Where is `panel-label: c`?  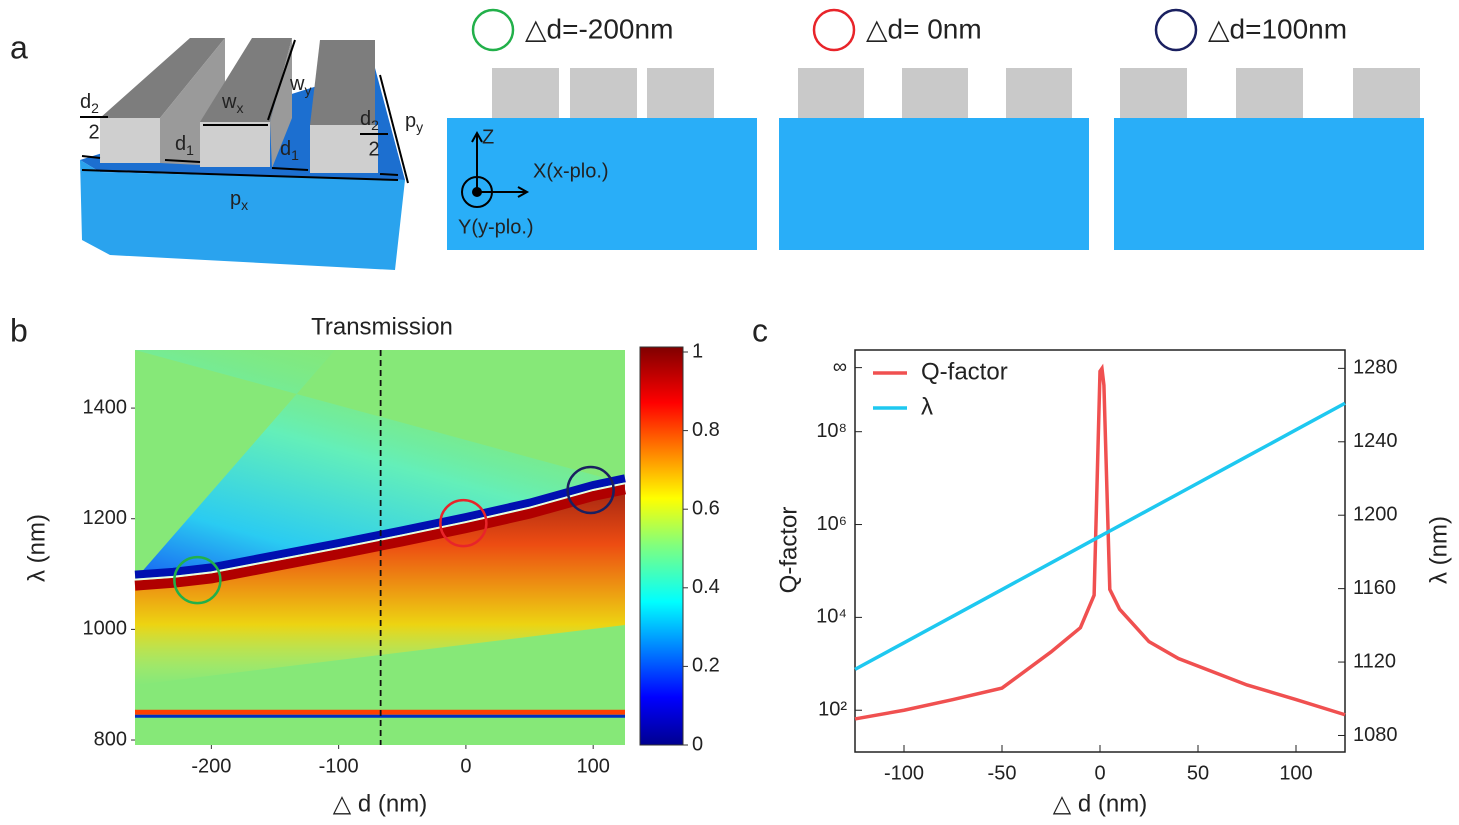 panel-label: c is located at coordinates (760, 330).